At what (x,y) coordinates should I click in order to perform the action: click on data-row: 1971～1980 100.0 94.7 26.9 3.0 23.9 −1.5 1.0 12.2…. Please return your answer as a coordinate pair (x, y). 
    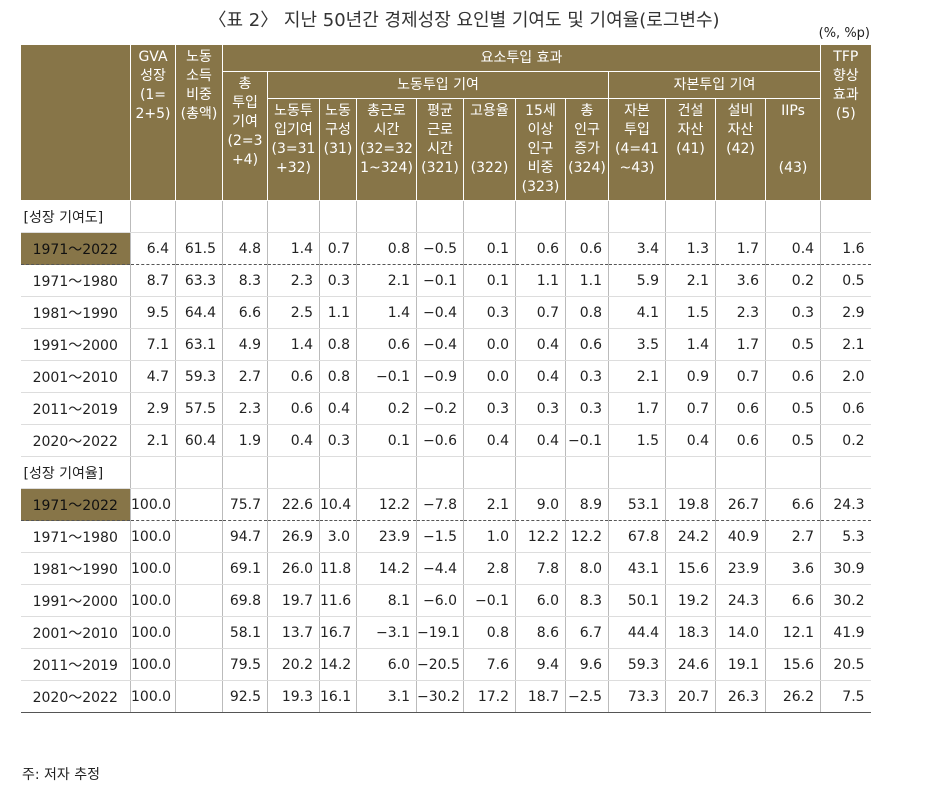
    Looking at the image, I should click on (445, 536).